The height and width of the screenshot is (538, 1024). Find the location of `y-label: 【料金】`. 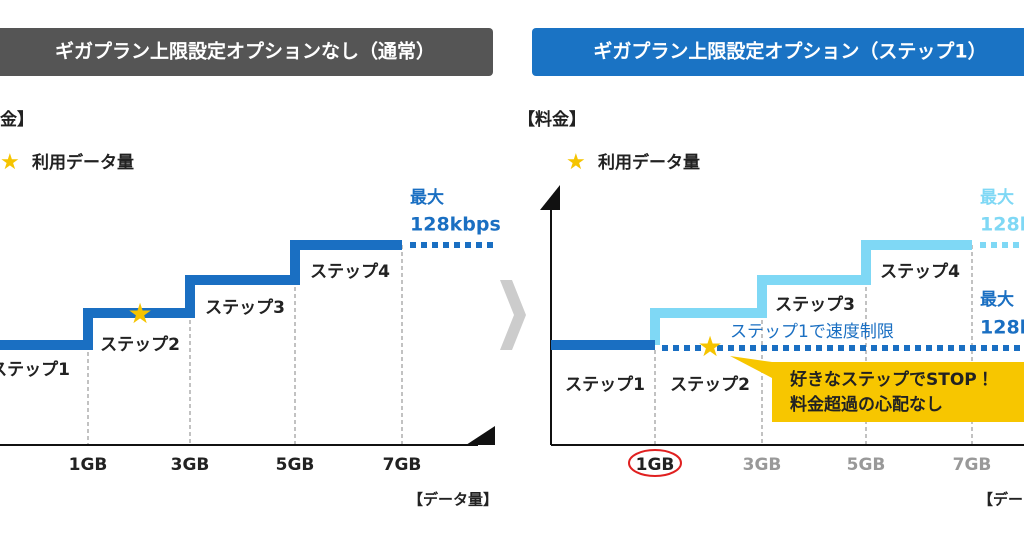

y-label: 【料金】 is located at coordinates (552, 119).